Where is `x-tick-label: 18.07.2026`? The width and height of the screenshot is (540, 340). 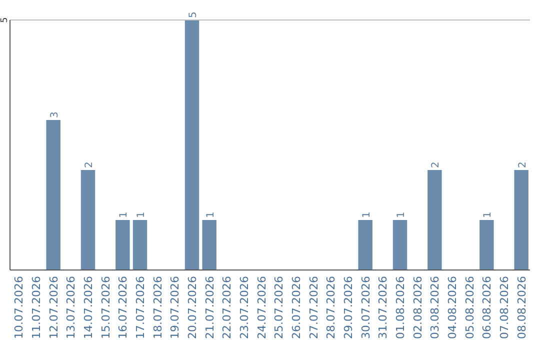
x-tick-label: 18.07.2026 is located at coordinates (157, 307).